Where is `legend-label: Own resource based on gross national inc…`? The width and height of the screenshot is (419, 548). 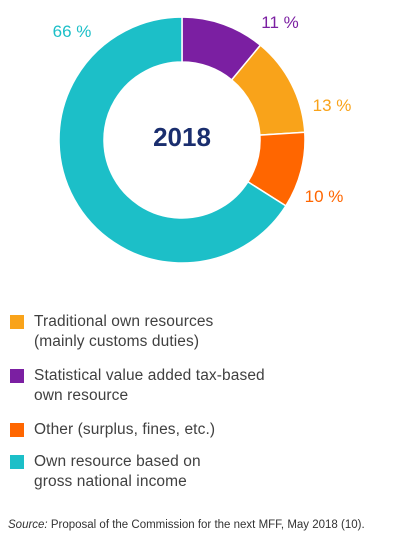
legend-label: Own resource based on gross national inc… is located at coordinates (117, 471).